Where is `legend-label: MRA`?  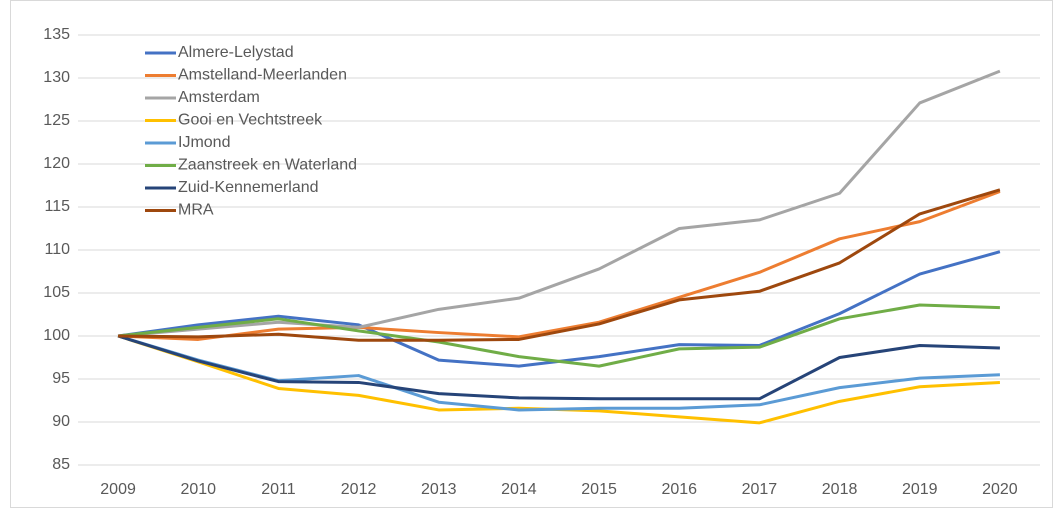 legend-label: MRA is located at coordinates (196, 210).